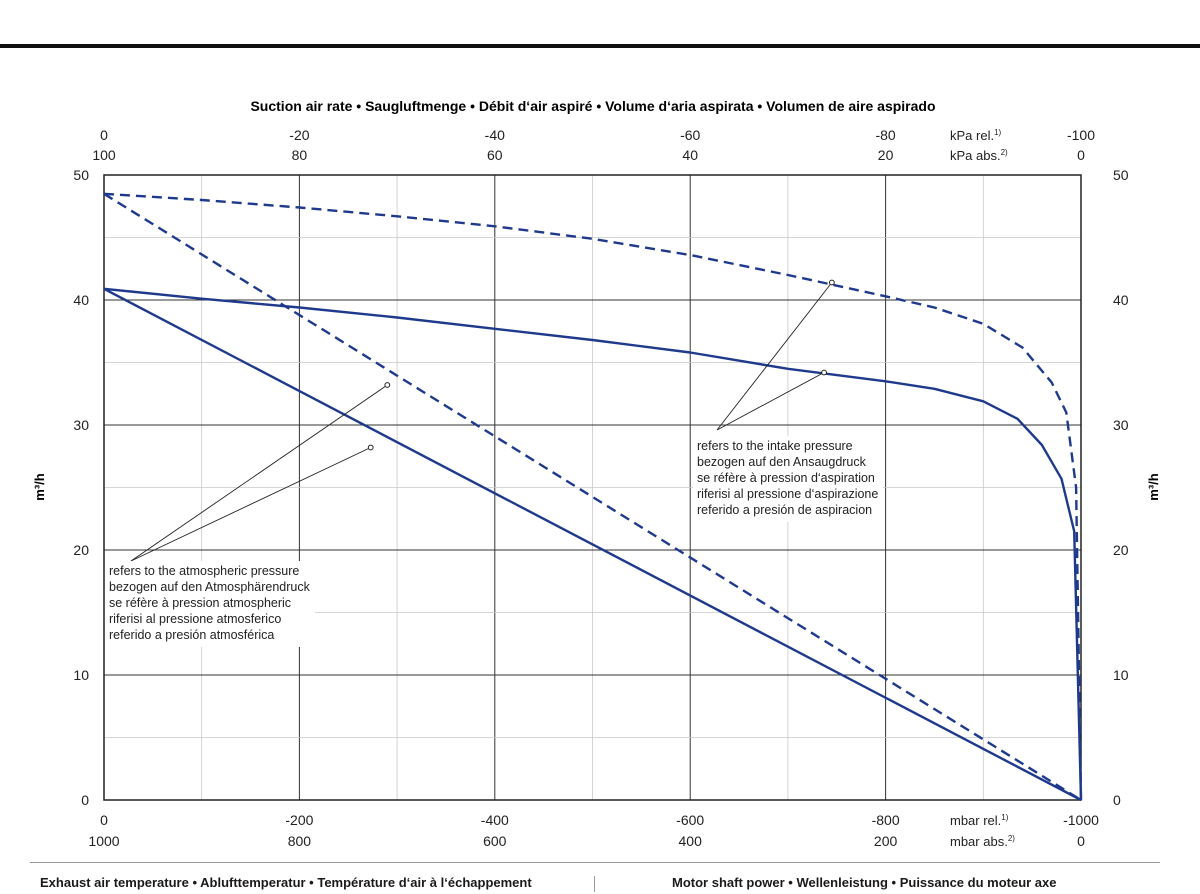 The width and height of the screenshot is (1200, 894). What do you see at coordinates (1121, 550) in the screenshot?
I see `y-tick-right: 20` at bounding box center [1121, 550].